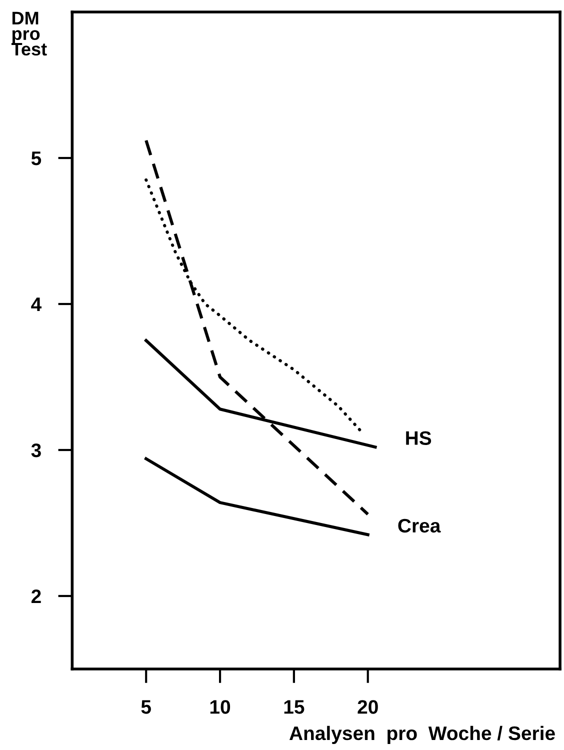 The image size is (564, 750). I want to click on series-label: HS, so click(419, 438).